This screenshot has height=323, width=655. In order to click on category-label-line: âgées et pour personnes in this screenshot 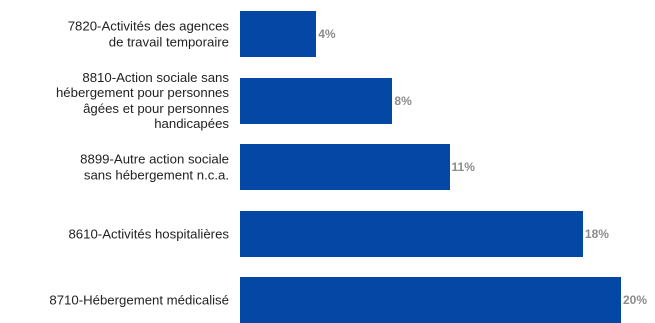, I will do `click(156, 108)`.